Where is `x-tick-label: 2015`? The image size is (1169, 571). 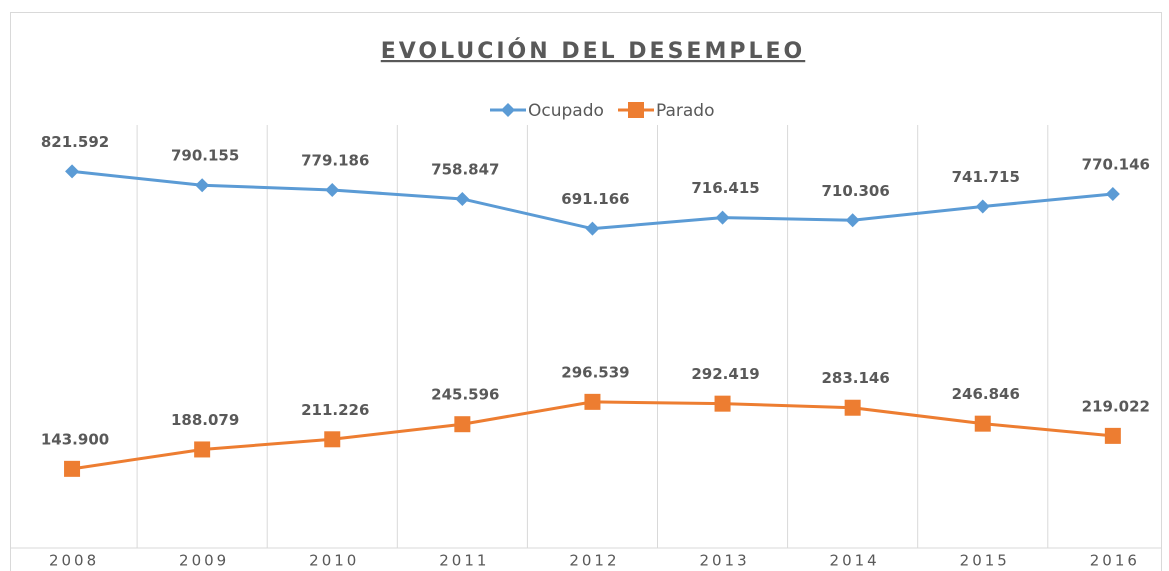 x-tick-label: 2015 is located at coordinates (985, 561).